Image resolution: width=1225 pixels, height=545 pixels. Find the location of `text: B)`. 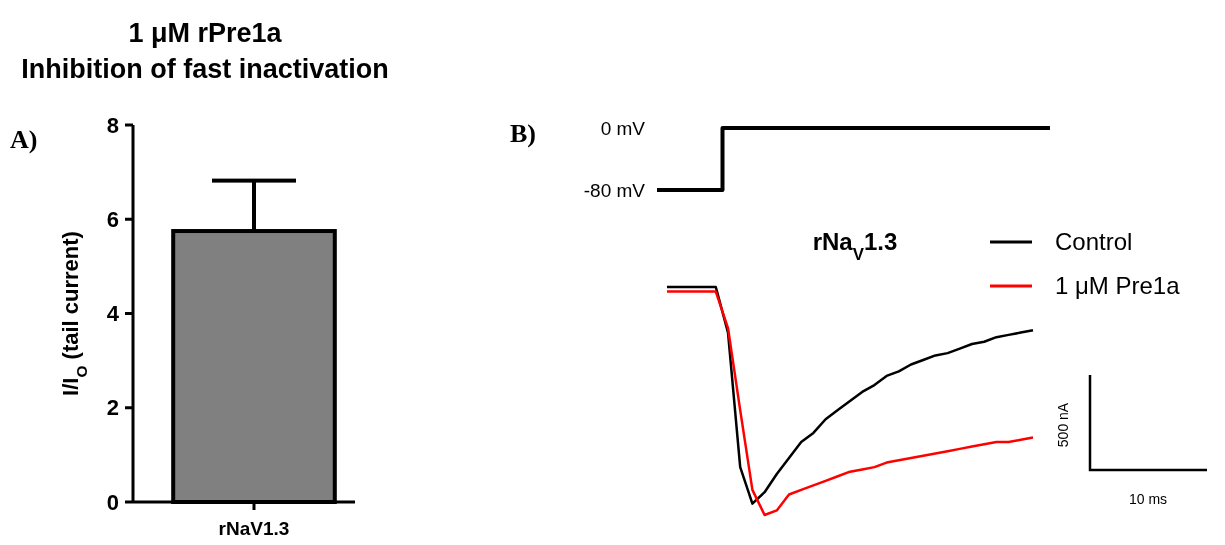

text: B) is located at coordinates (523, 133).